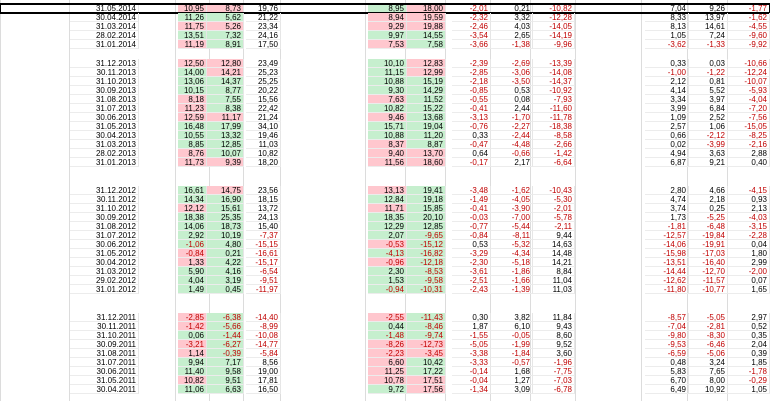 The width and height of the screenshot is (770, 401). Describe the element at coordinates (512, 371) in the screenshot. I see `cell-g: 1,68` at that location.